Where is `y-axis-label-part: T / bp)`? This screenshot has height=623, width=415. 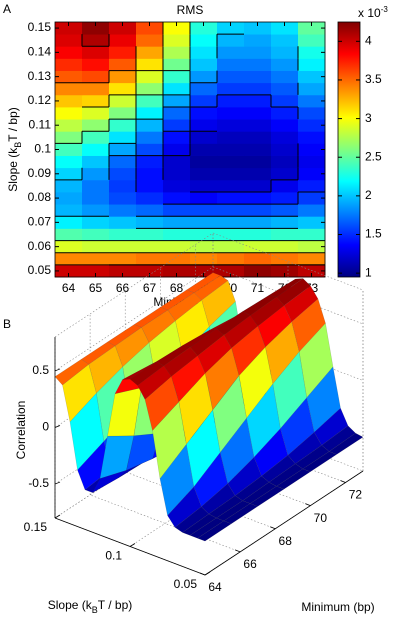
y-axis-label-part: T / bp) is located at coordinates (115, 605).